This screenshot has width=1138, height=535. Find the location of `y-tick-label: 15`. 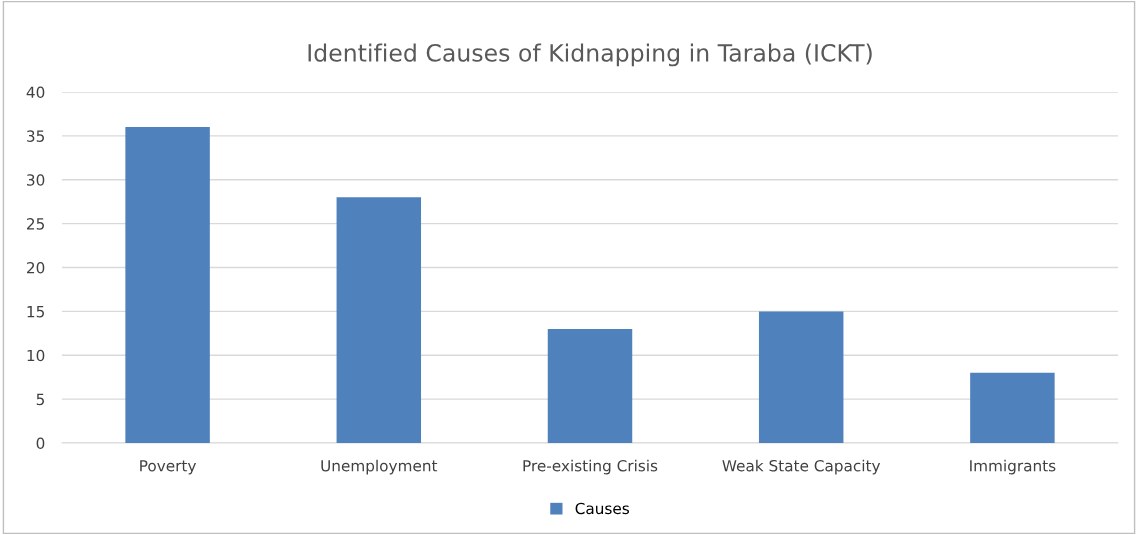

y-tick-label: 15 is located at coordinates (35, 312).